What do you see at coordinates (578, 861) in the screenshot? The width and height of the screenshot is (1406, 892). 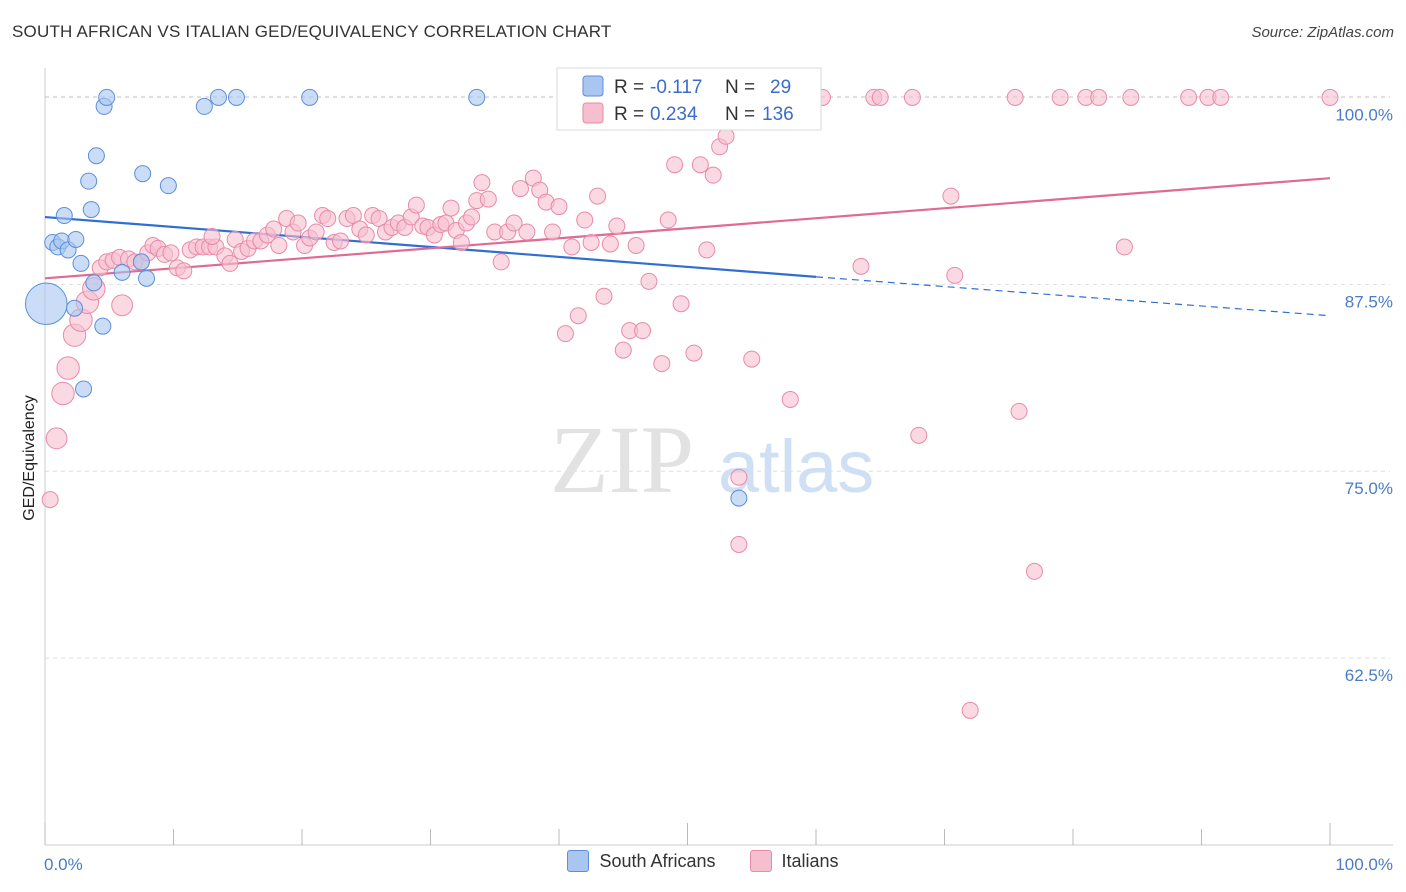 I see `bottom-legend-swatch-blue` at bounding box center [578, 861].